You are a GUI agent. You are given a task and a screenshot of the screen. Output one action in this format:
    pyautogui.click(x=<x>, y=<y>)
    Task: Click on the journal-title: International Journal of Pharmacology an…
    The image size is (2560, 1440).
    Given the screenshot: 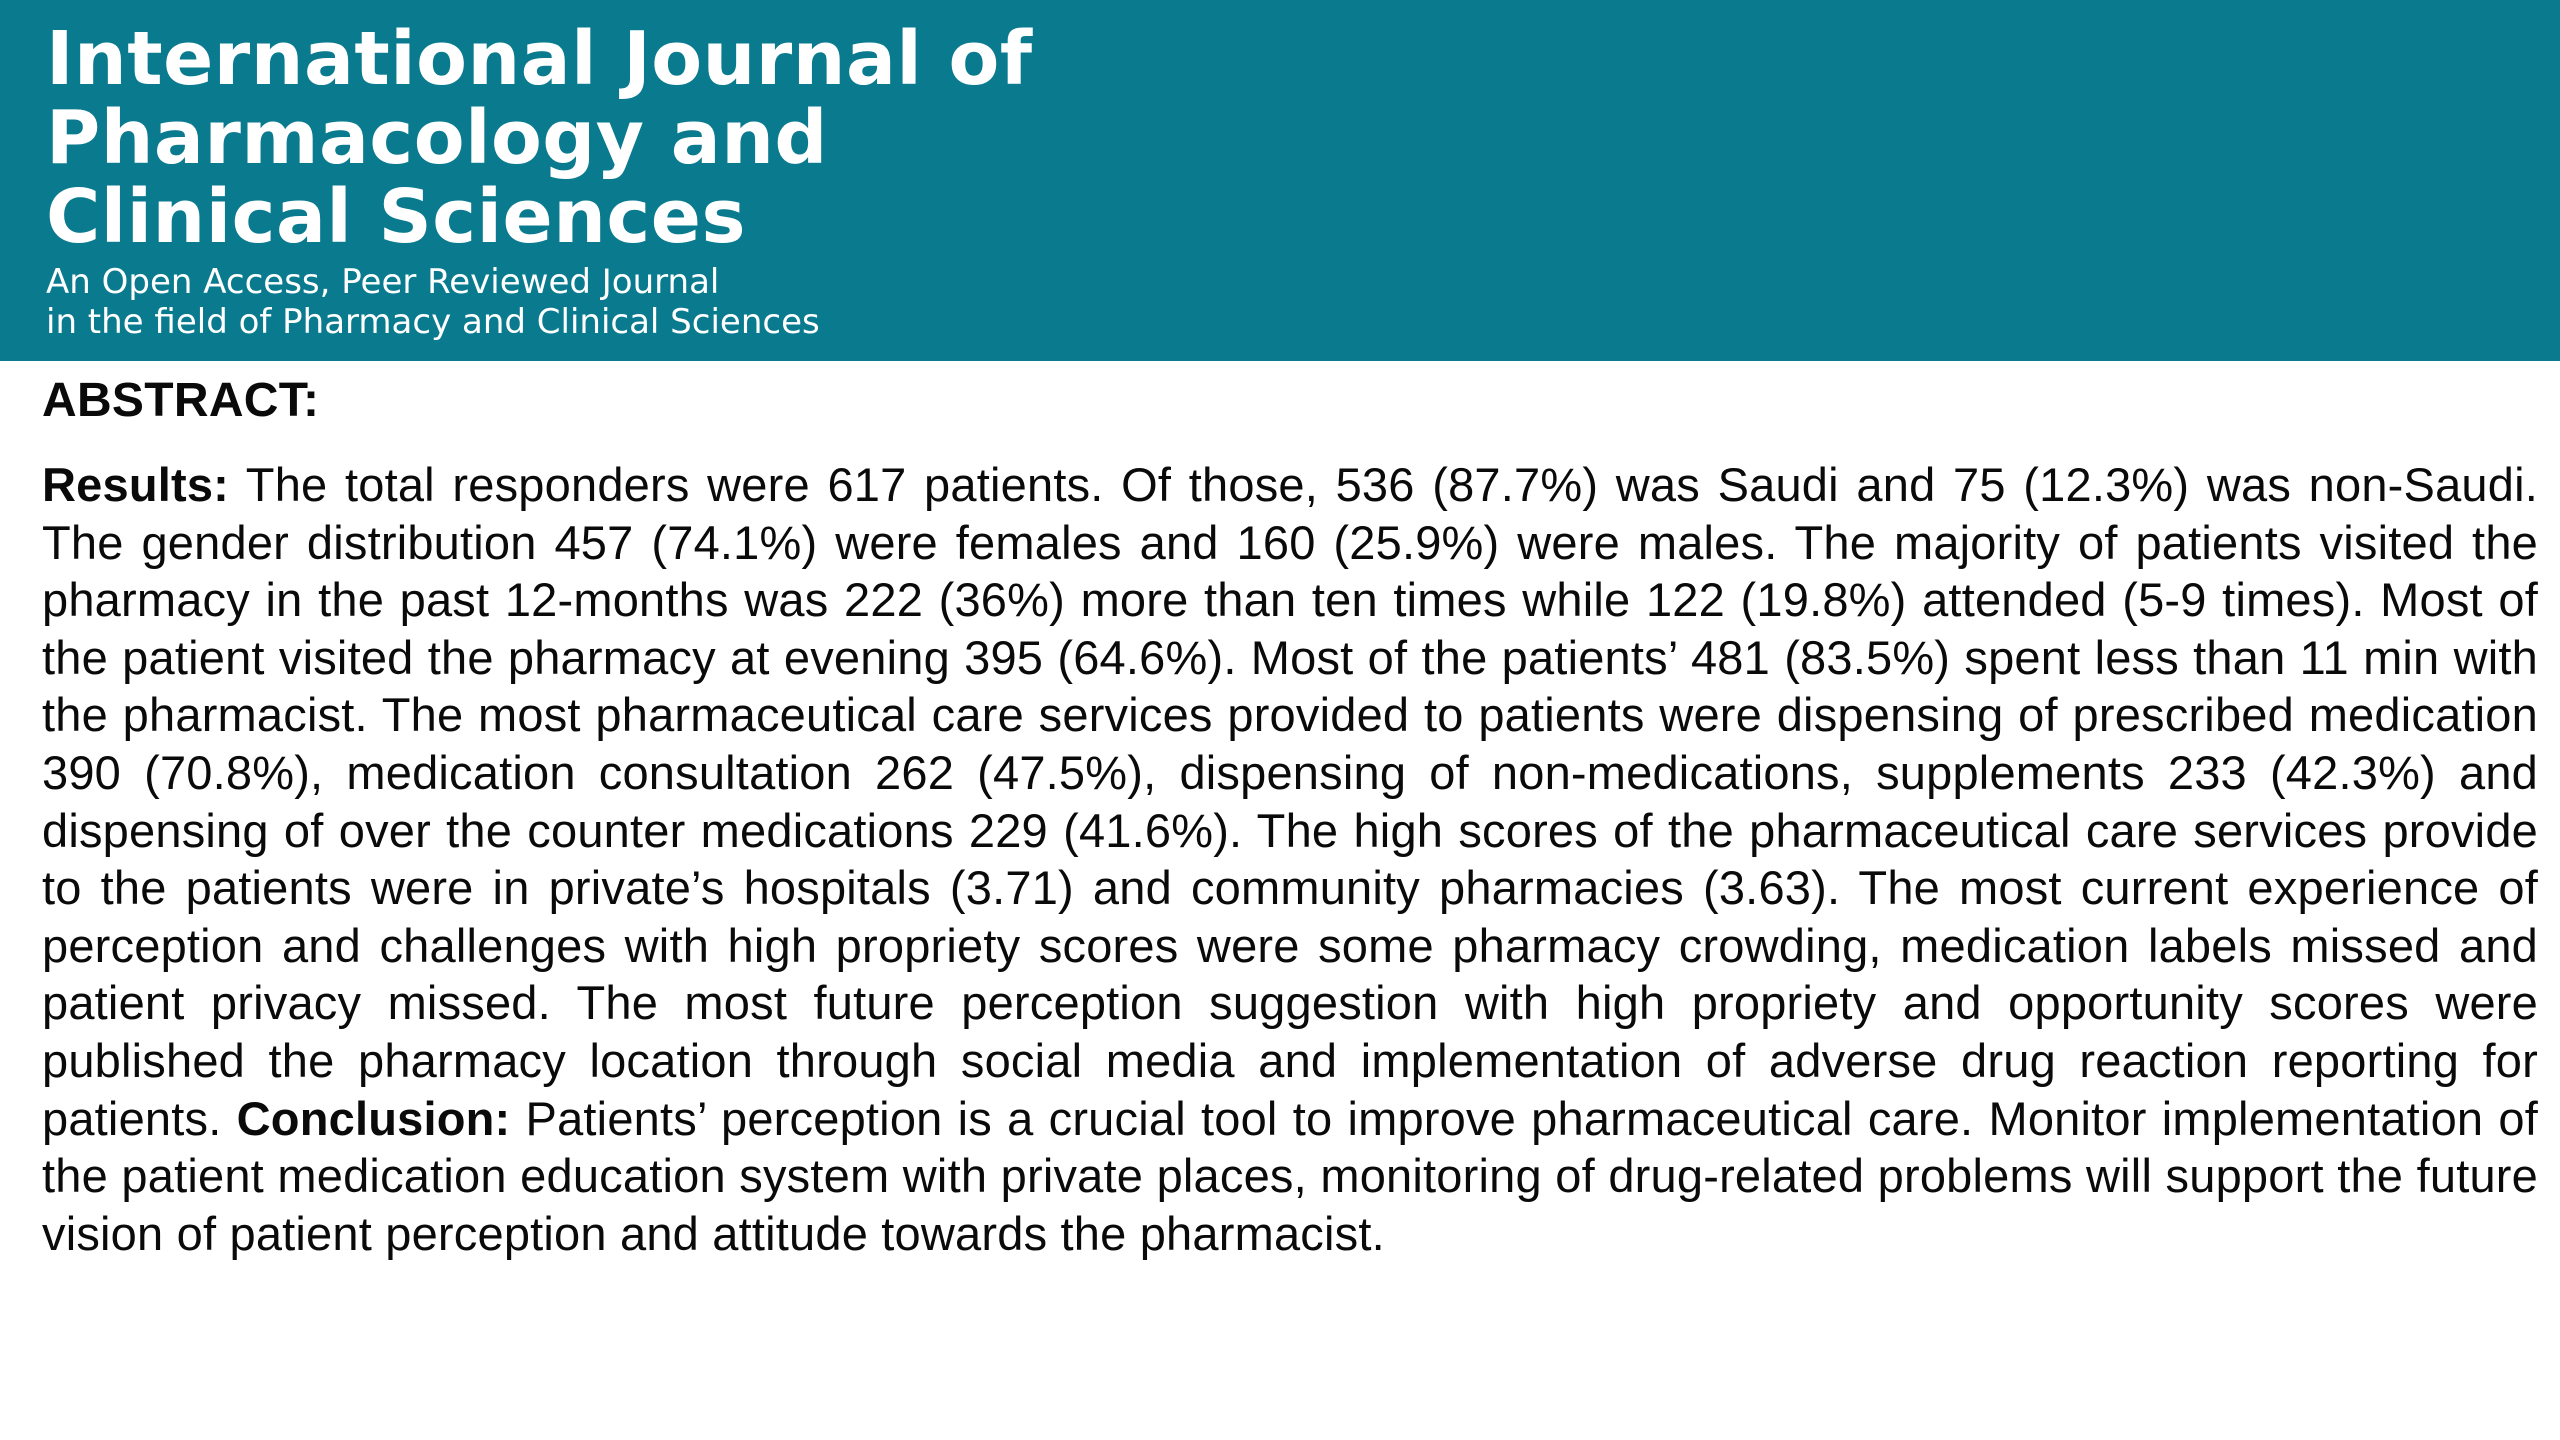 What is the action you would take?
    pyautogui.click(x=539, y=138)
    